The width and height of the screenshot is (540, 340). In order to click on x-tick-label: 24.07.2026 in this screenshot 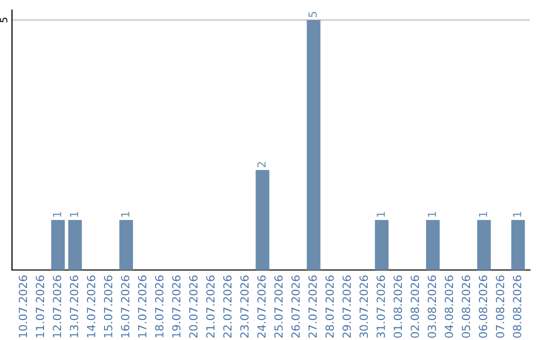, I will do `click(261, 307)`.